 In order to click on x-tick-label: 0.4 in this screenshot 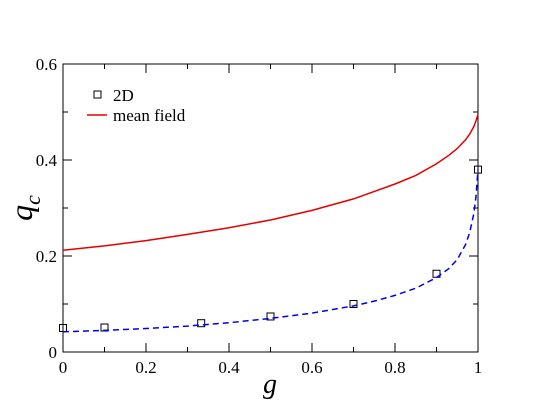, I will do `click(229, 367)`.